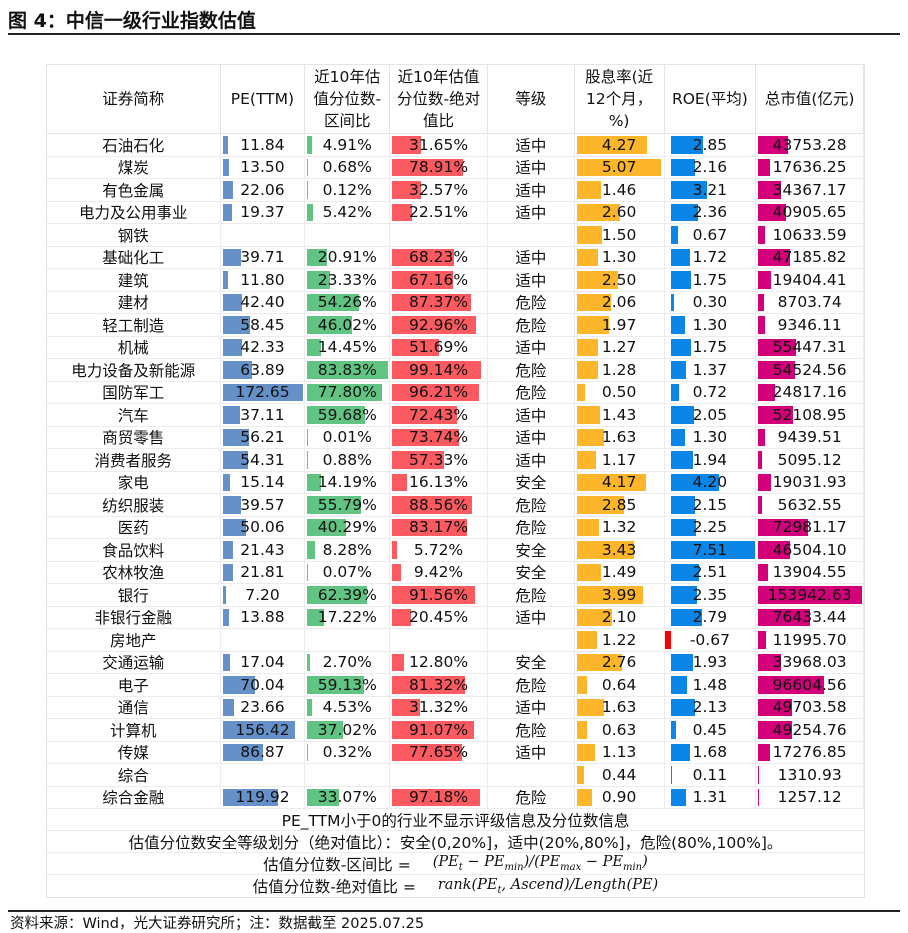  What do you see at coordinates (711, 752) in the screenshot?
I see `cell-roe: 1.68` at bounding box center [711, 752].